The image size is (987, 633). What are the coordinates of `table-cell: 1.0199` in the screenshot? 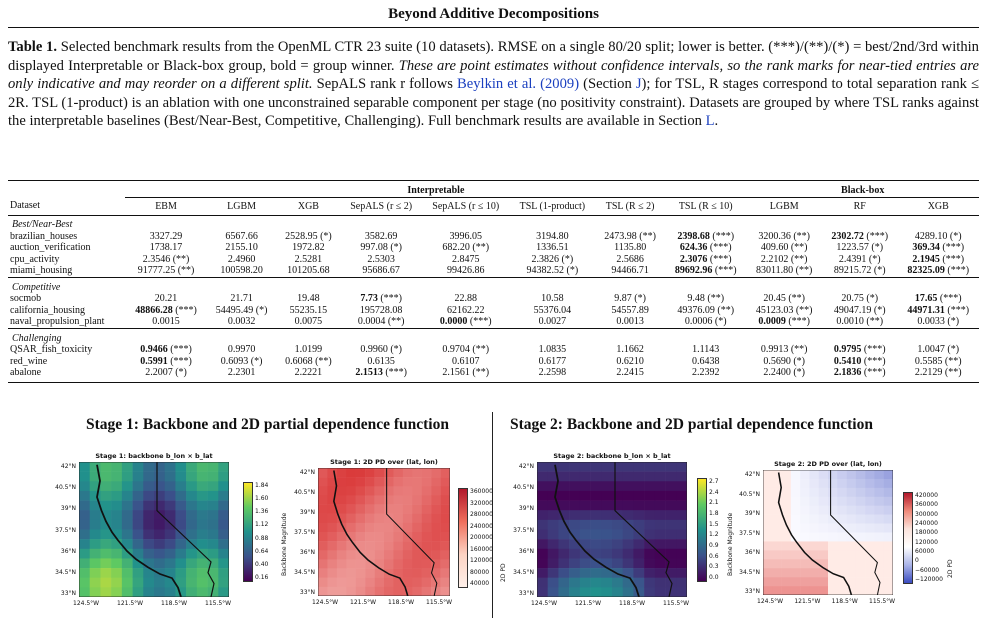 It's located at (308, 349).